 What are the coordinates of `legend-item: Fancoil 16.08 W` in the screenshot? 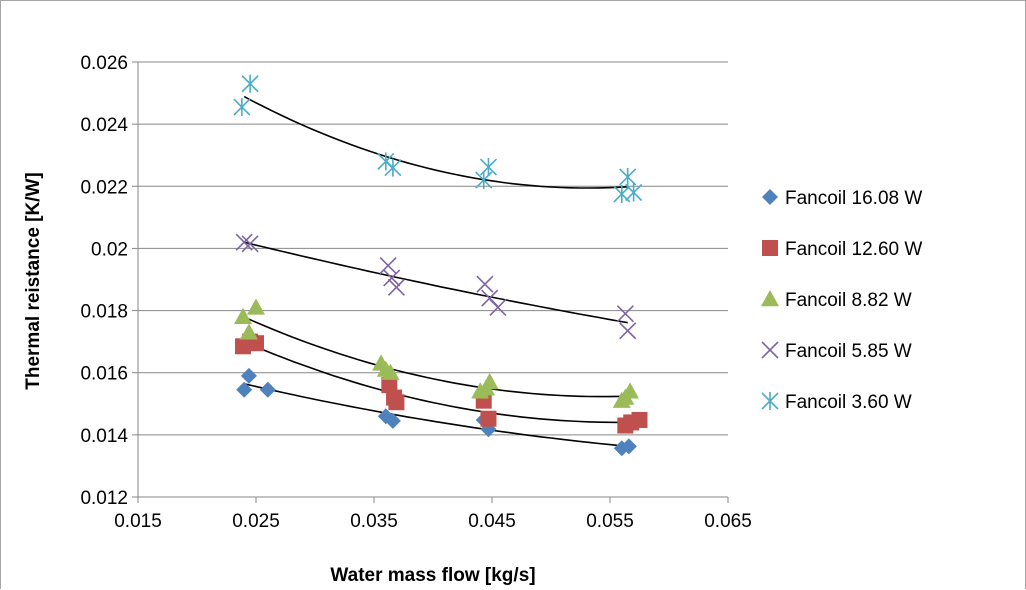 It's located at (842, 198).